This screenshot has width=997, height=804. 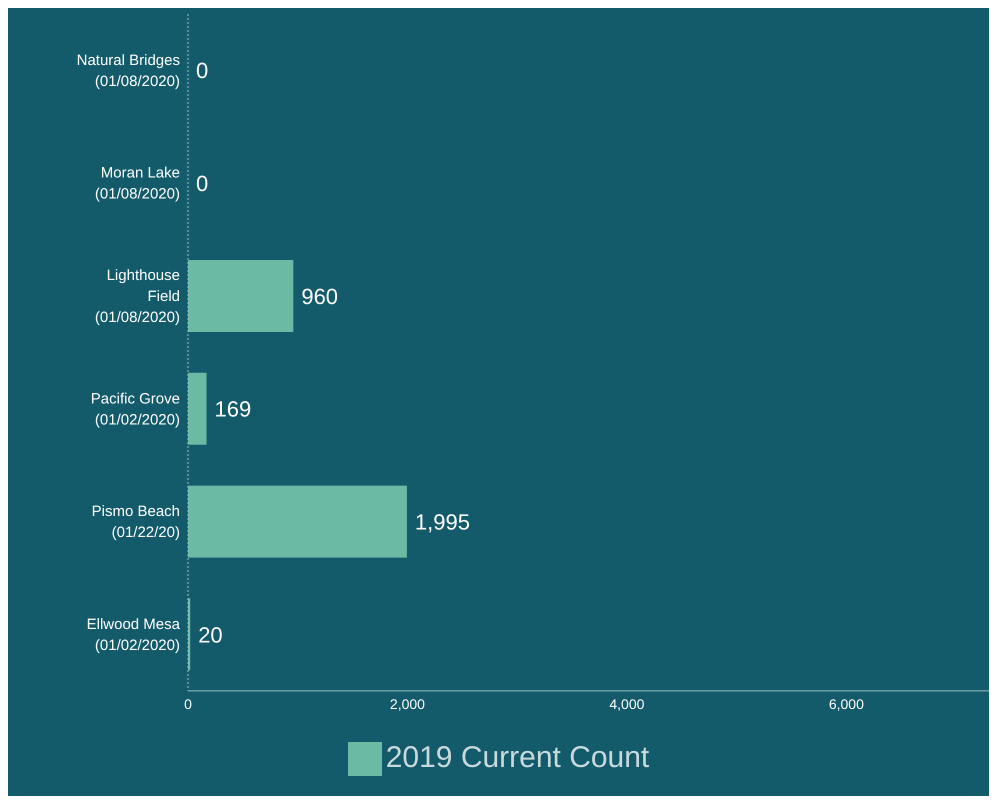 What do you see at coordinates (128, 71) in the screenshot?
I see `y-tick-label: Natural Bridges (01/08/2020)` at bounding box center [128, 71].